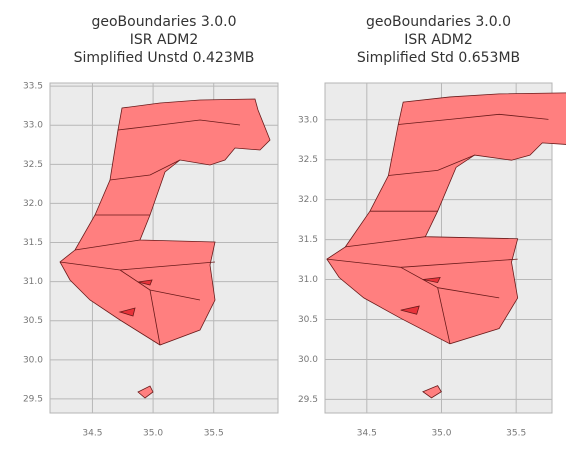 The height and width of the screenshot is (454, 566). I want to click on y-tick-label: 33.5, so click(33, 87).